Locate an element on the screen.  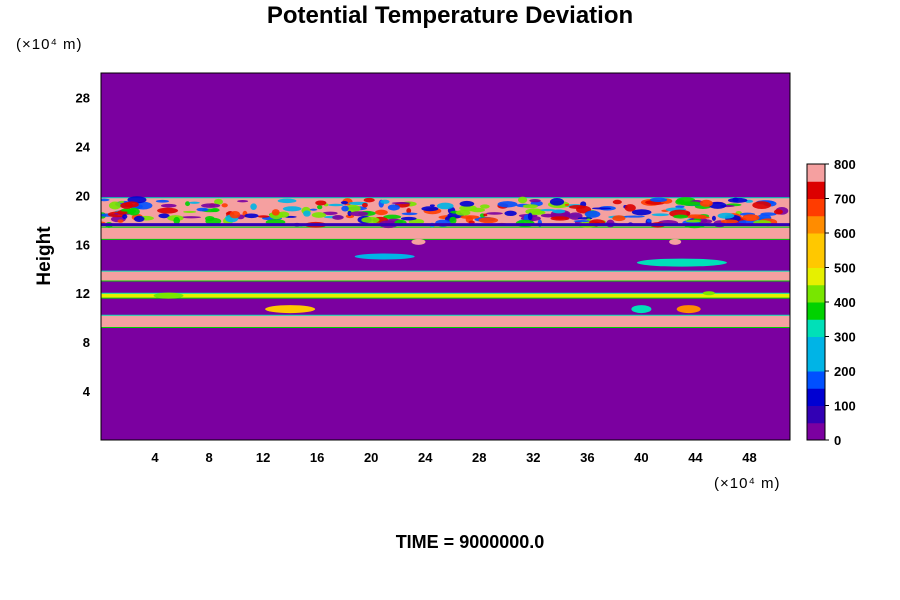
x-tick-label: 48 is located at coordinates (749, 457).